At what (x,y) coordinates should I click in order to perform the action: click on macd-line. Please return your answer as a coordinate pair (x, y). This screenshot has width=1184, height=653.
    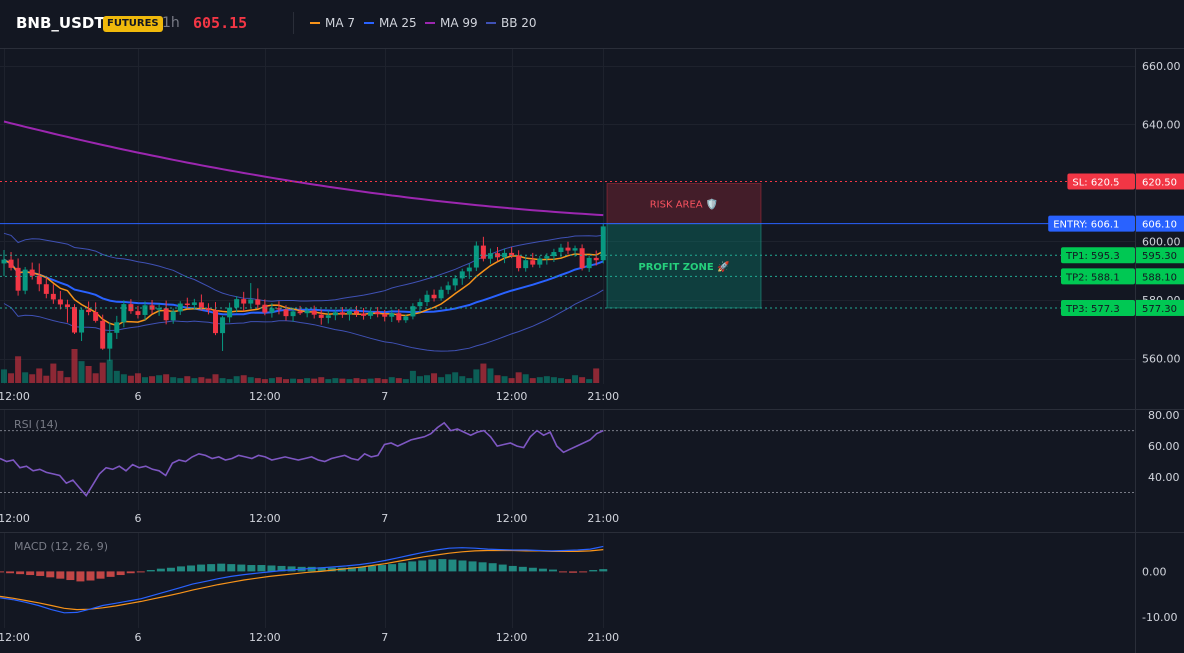
    Looking at the image, I should click on (302, 579).